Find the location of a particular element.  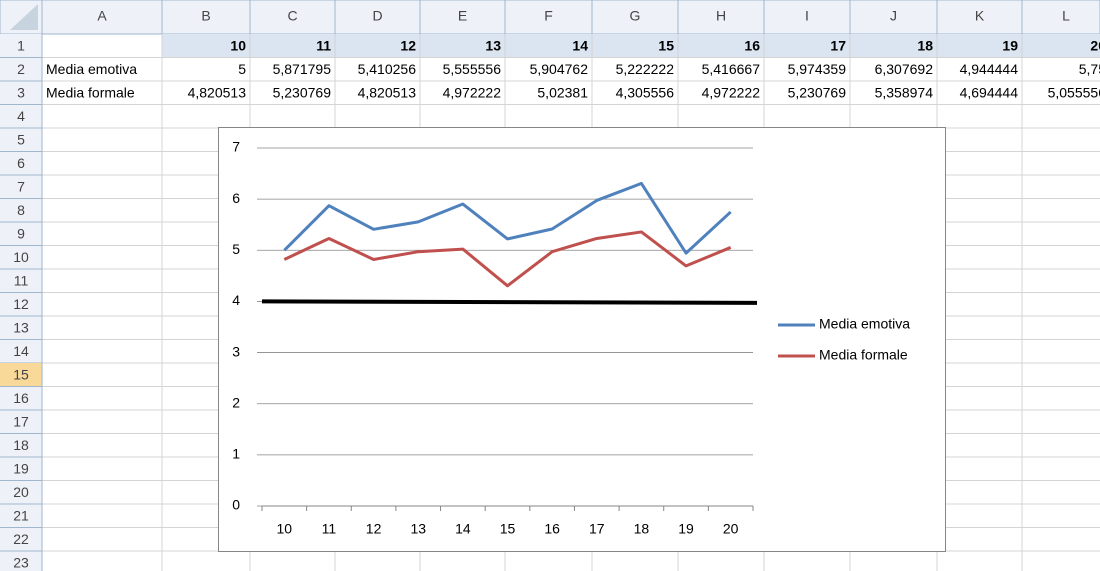

row-number: 17 is located at coordinates (21, 421).